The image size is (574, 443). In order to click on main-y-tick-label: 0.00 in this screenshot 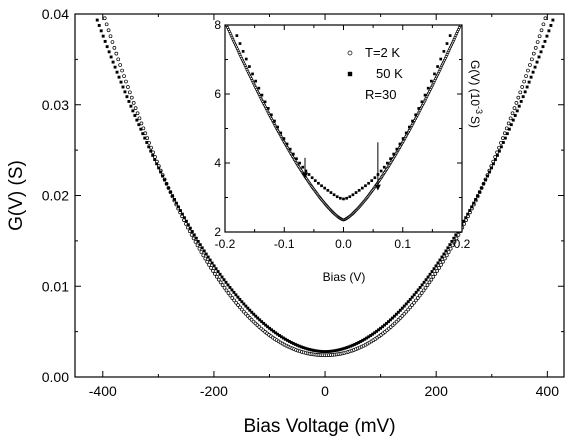, I will do `click(55, 377)`.